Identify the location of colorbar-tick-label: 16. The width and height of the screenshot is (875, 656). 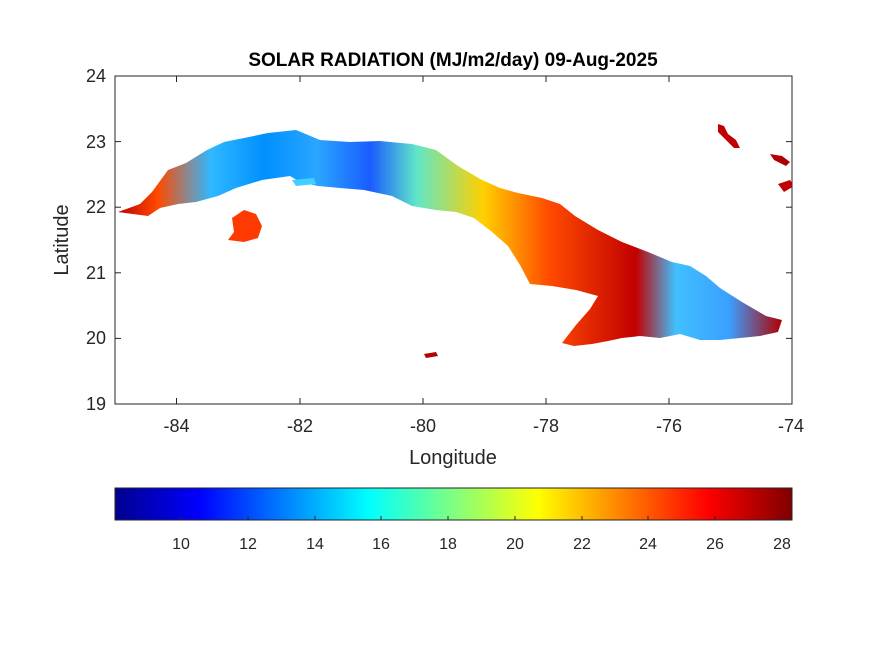
(381, 544).